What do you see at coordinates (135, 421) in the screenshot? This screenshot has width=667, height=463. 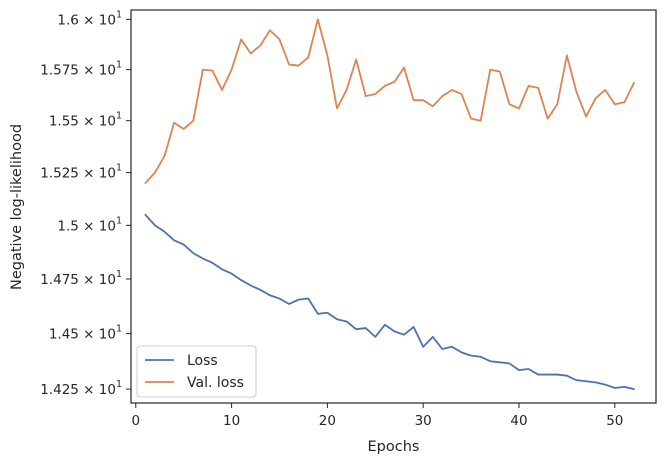 I see `x-tick-label: 0` at bounding box center [135, 421].